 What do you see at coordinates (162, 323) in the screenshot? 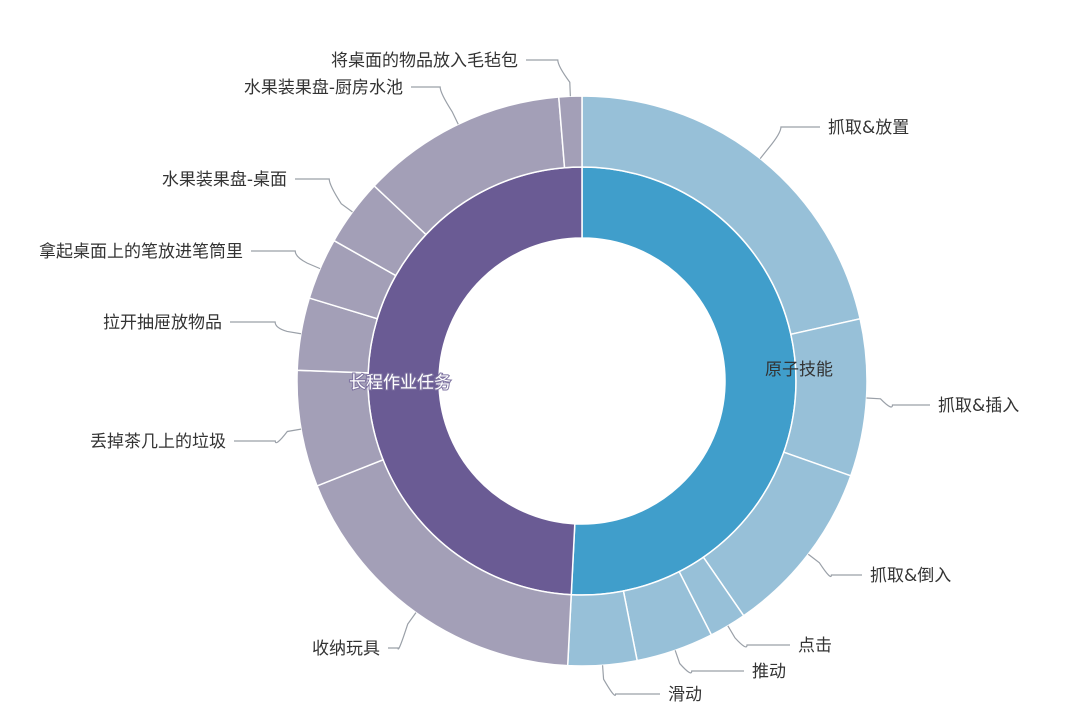
I see `outer-segment-label: 拉开抽屉放物品` at bounding box center [162, 323].